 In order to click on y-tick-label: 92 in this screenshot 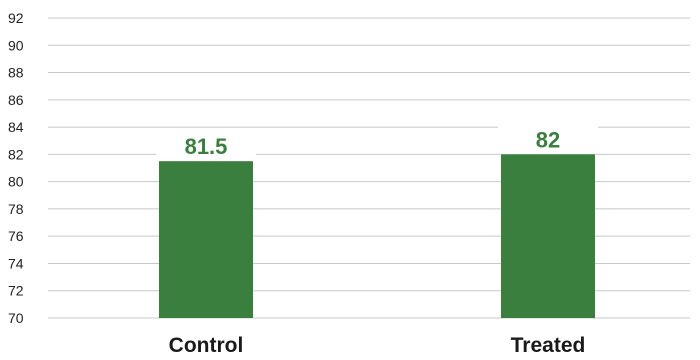, I will do `click(16, 18)`.